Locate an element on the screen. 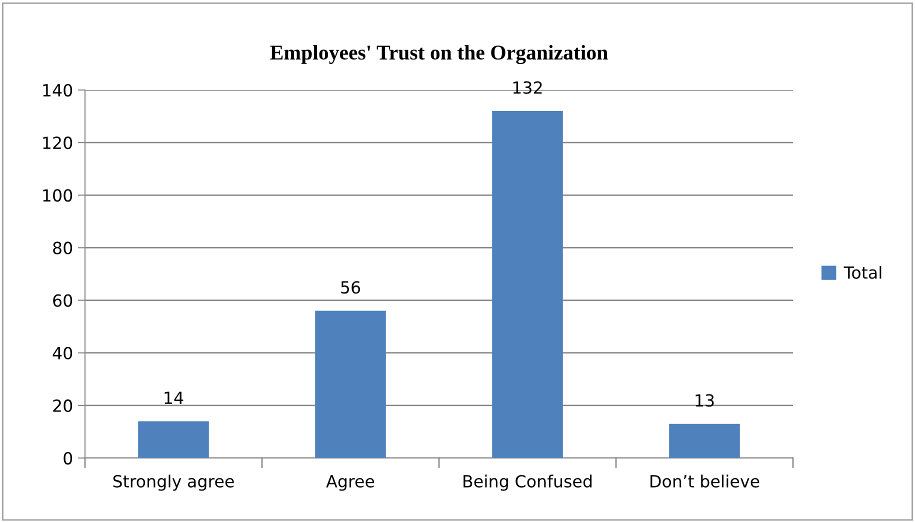 This screenshot has width=915, height=522. x-tick-label: Don’t believe is located at coordinates (705, 481).